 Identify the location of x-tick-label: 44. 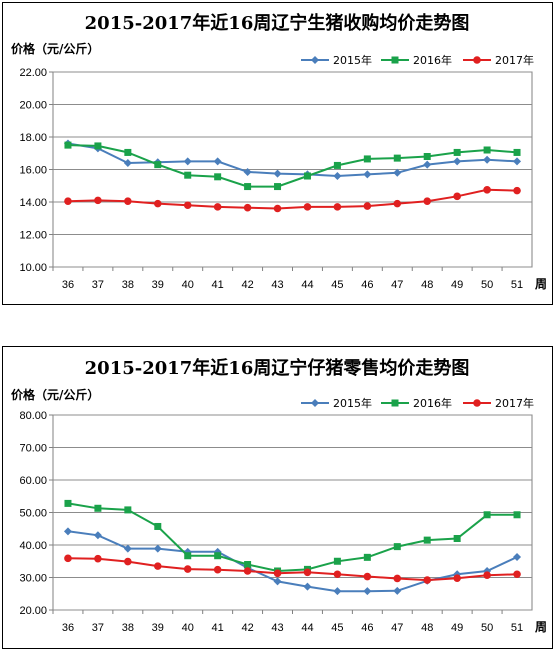
(307, 285).